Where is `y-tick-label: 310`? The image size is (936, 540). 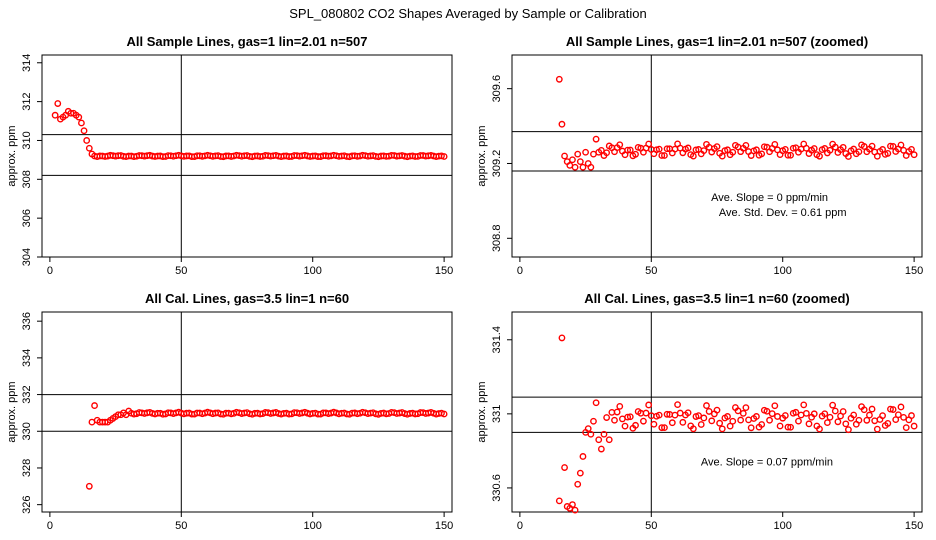
y-tick-label: 310 is located at coordinates (27, 140).